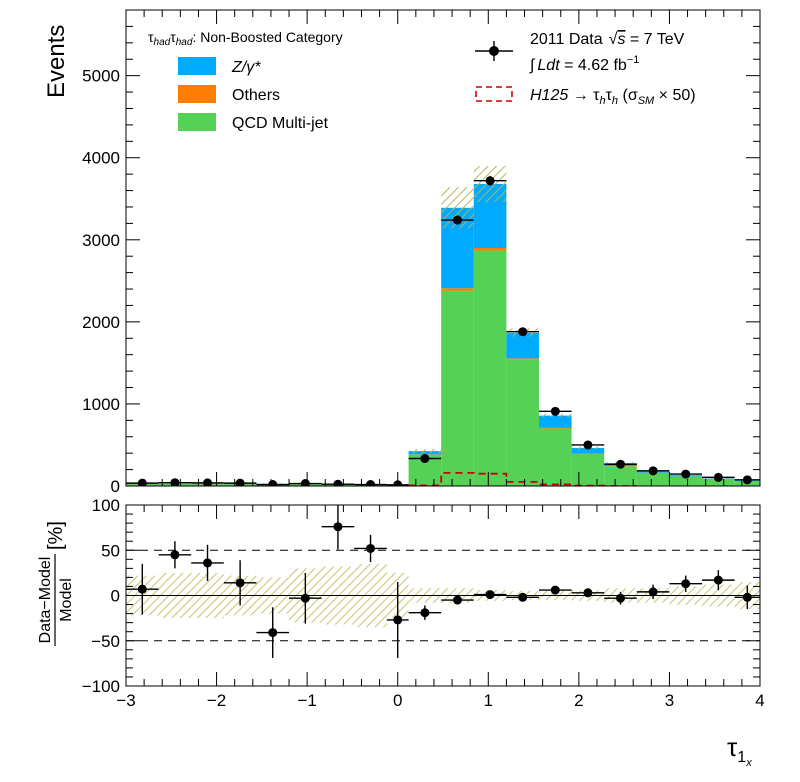  What do you see at coordinates (101, 404) in the screenshot?
I see `top-ytick-label-1: 1000` at bounding box center [101, 404].